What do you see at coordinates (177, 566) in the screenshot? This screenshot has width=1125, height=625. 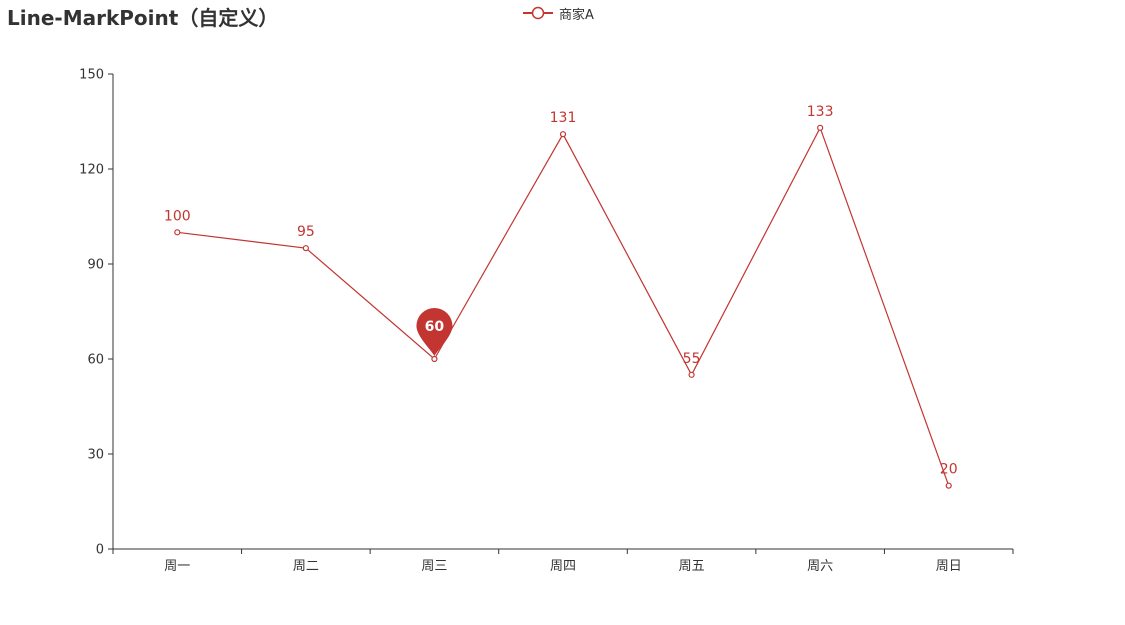 I see `x-tick-label: 周一` at bounding box center [177, 566].